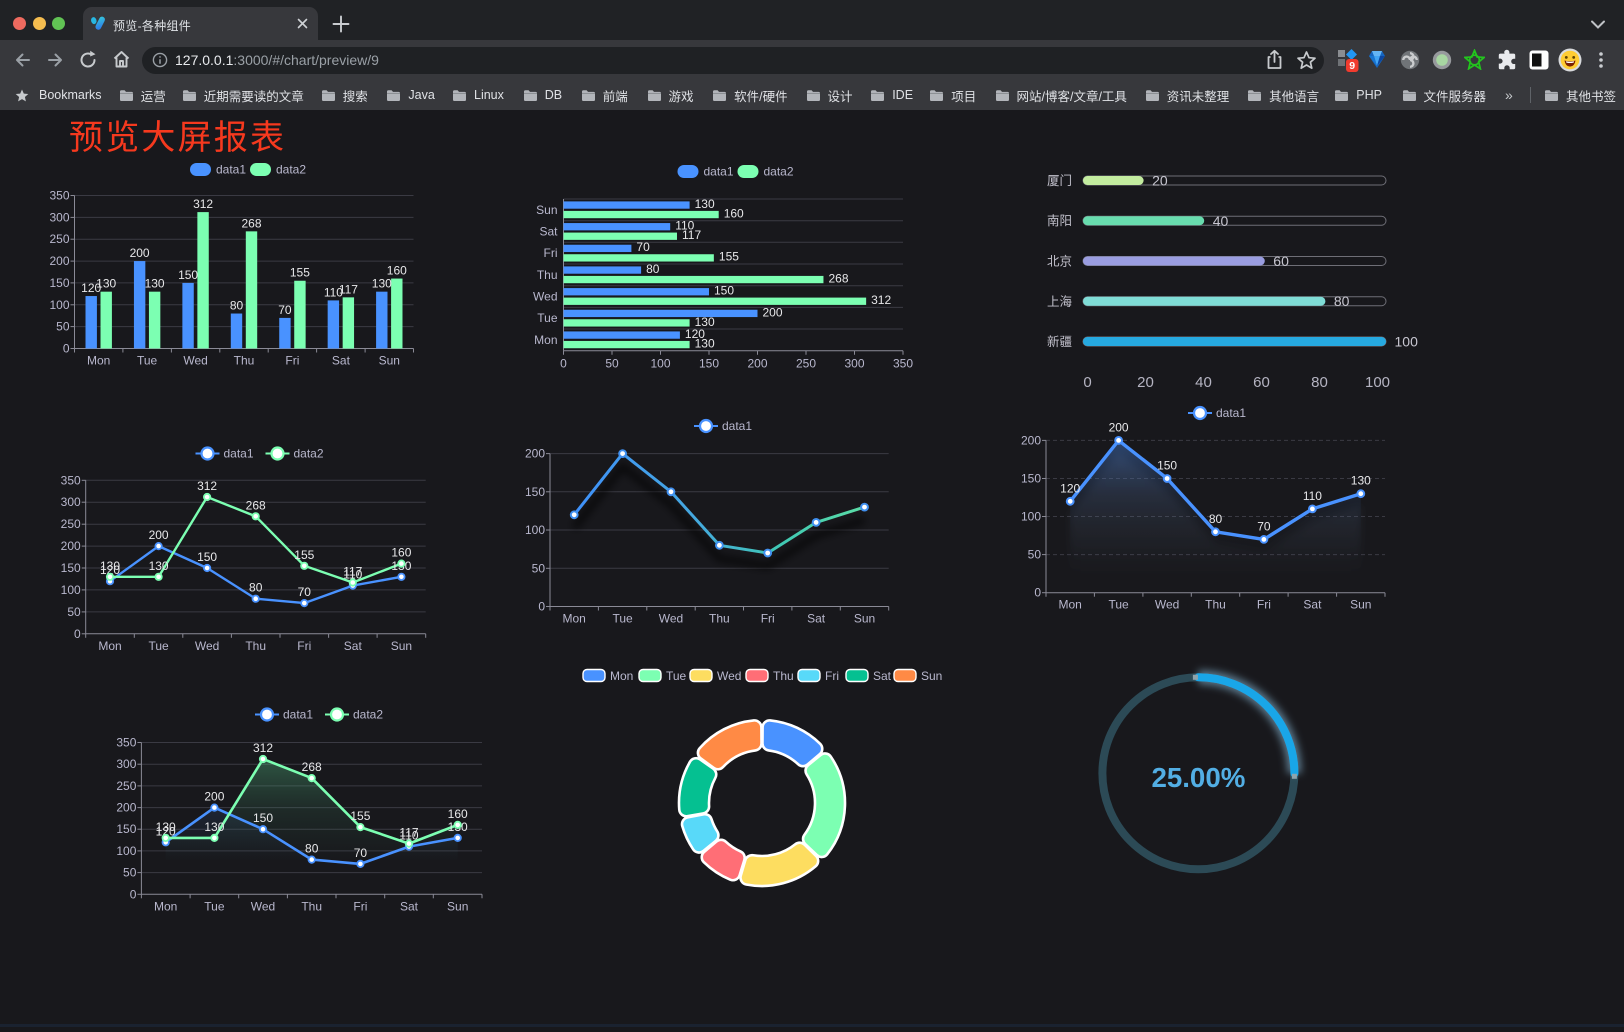 The height and width of the screenshot is (1032, 1624). Describe the element at coordinates (1059, 180) in the screenshot. I see `svg-text: 厦门` at that location.